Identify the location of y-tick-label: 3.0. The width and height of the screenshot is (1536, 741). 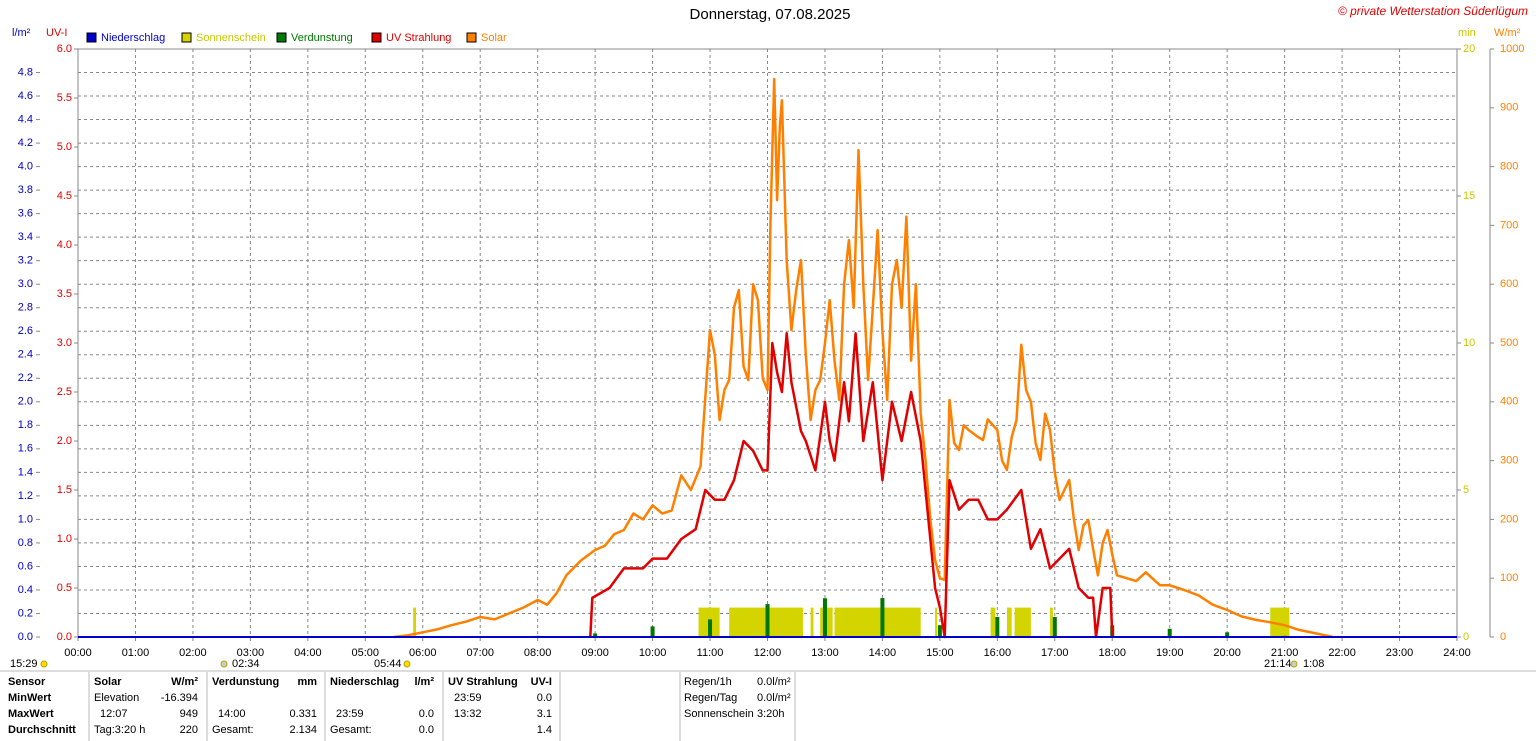
(25, 284).